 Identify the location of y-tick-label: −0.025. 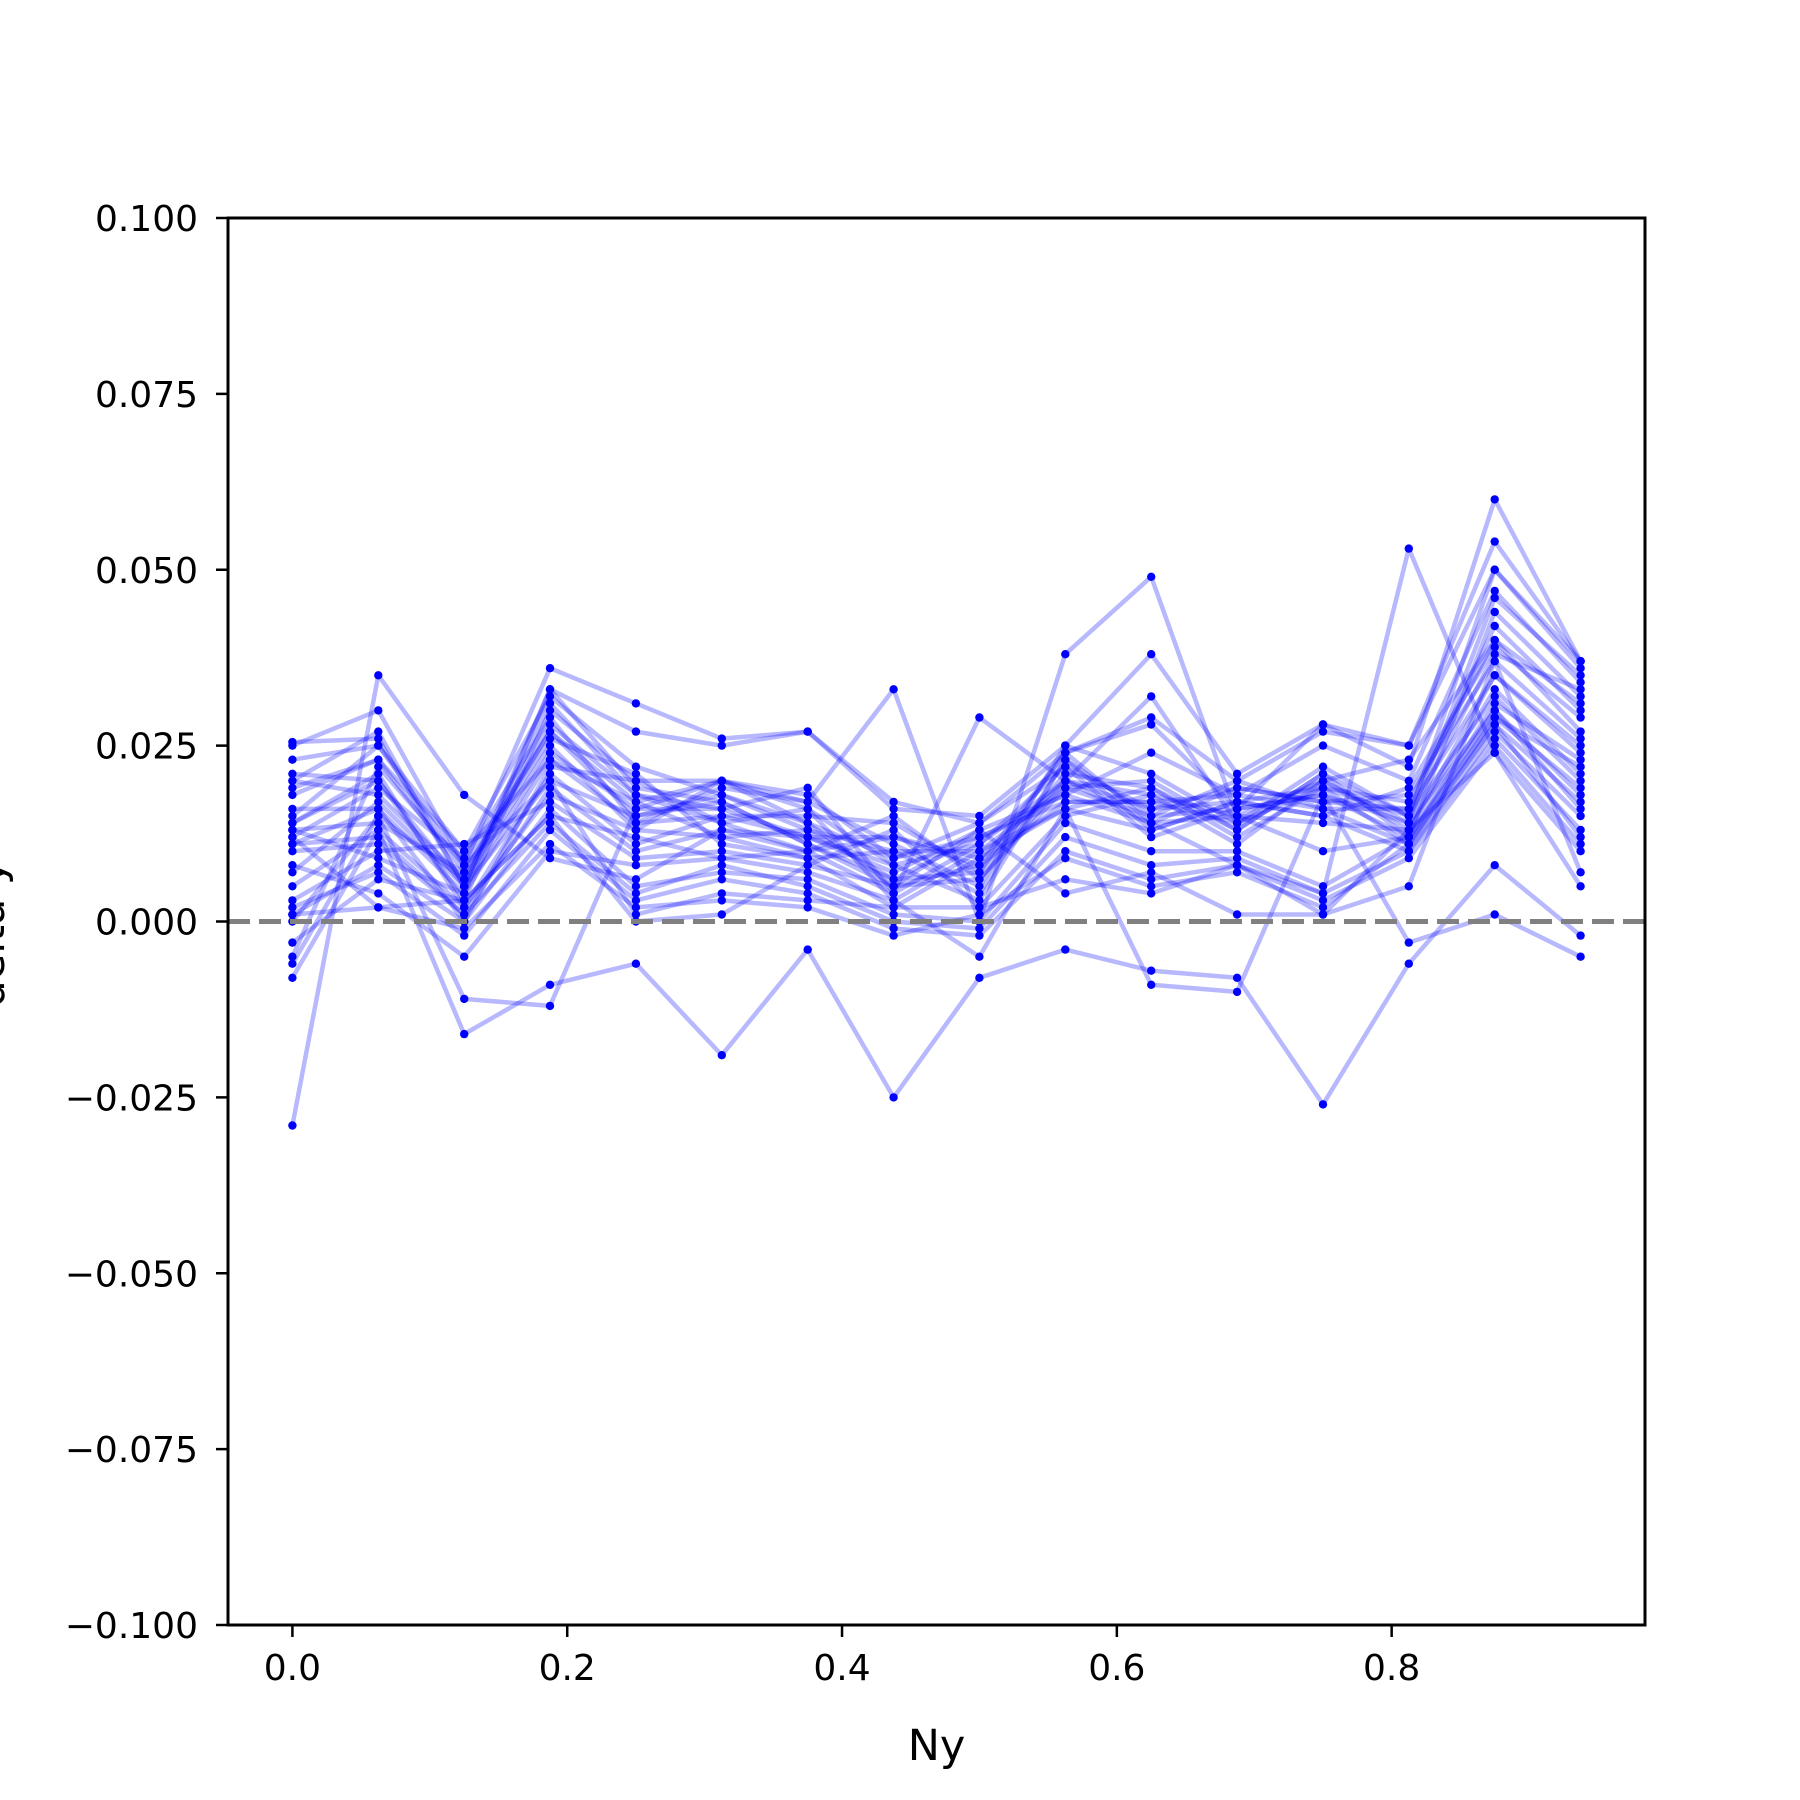
(131, 1098).